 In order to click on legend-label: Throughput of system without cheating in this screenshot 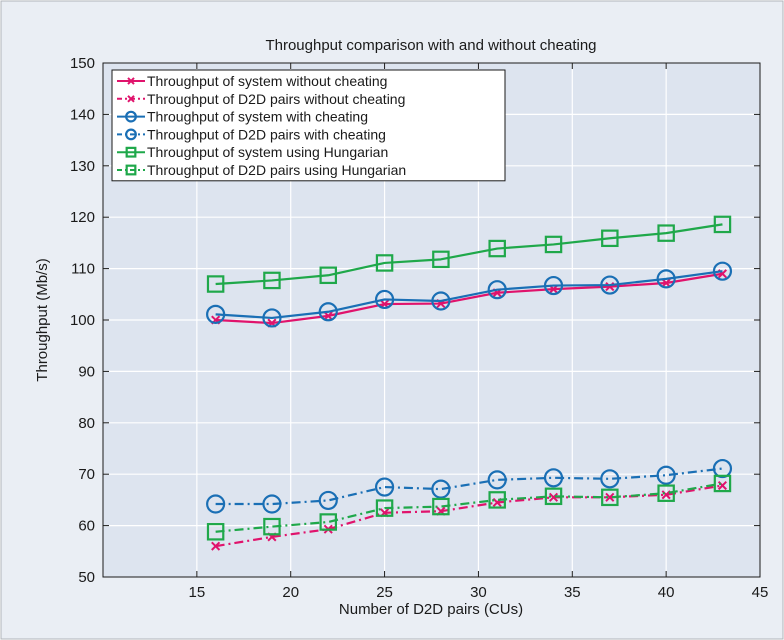, I will do `click(267, 81)`.